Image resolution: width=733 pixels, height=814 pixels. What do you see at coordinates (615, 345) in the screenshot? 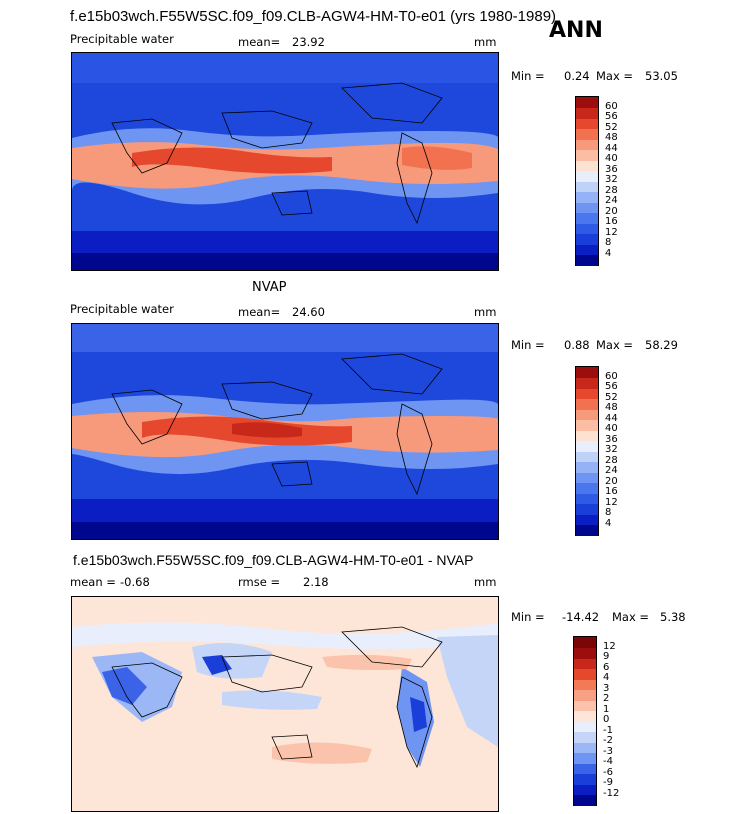
I see `panel2-max-label: Max =` at bounding box center [615, 345].